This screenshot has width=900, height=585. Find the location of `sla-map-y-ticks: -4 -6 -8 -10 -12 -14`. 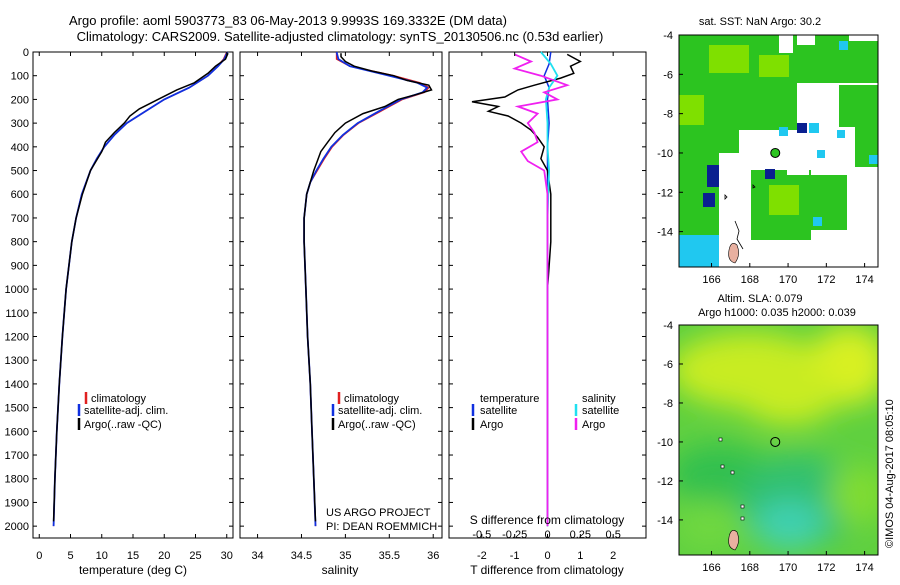

sla-map-y-ticks: -4 -6 -8 -10 -12 -14 is located at coordinates (670, 423).